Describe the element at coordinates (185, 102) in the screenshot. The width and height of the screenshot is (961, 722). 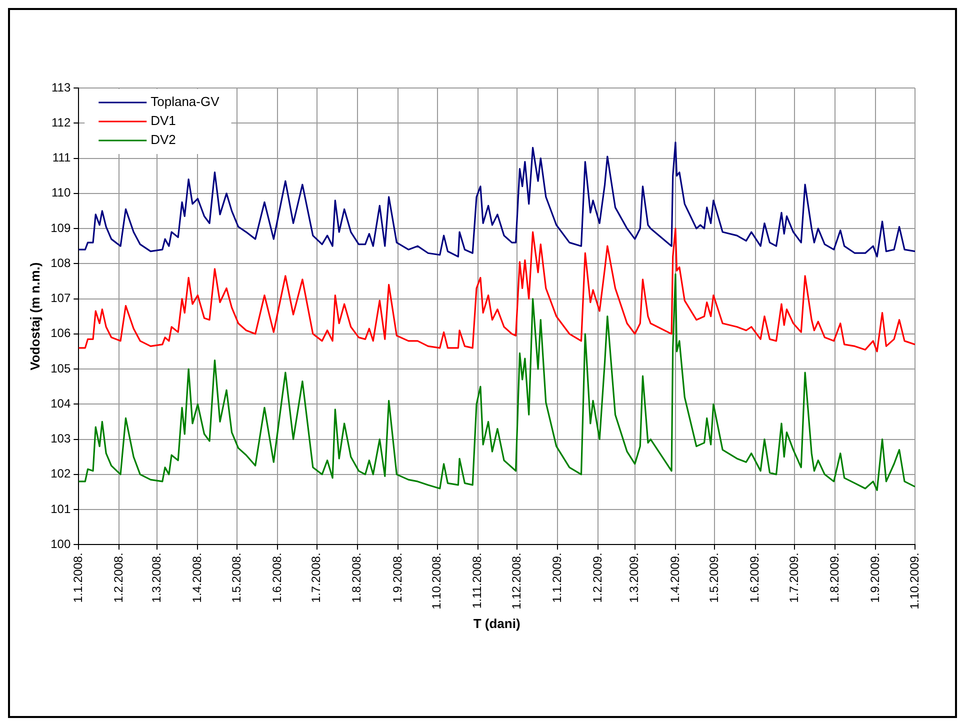
I see `legend-label: Toplana-GV` at that location.